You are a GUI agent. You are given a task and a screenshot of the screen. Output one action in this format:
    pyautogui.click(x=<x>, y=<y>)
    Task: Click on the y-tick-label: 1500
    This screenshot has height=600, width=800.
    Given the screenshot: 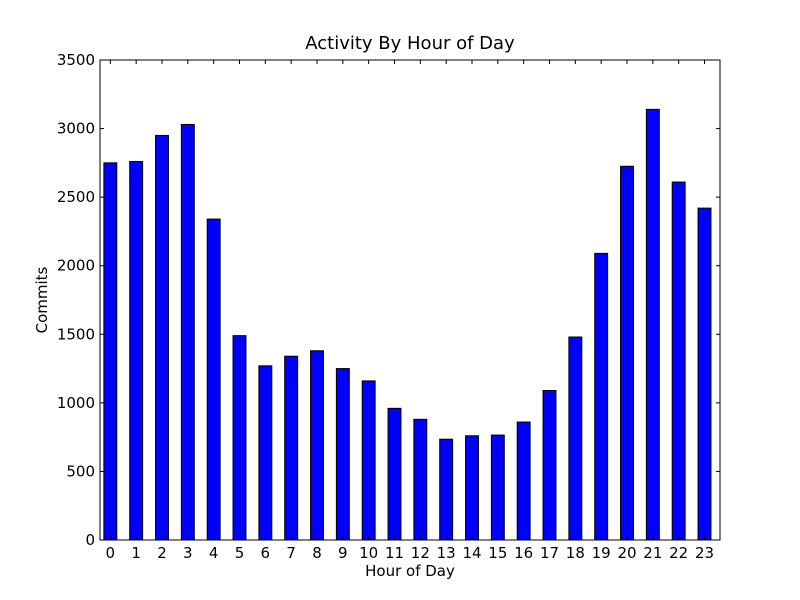 What is the action you would take?
    pyautogui.click(x=76, y=334)
    